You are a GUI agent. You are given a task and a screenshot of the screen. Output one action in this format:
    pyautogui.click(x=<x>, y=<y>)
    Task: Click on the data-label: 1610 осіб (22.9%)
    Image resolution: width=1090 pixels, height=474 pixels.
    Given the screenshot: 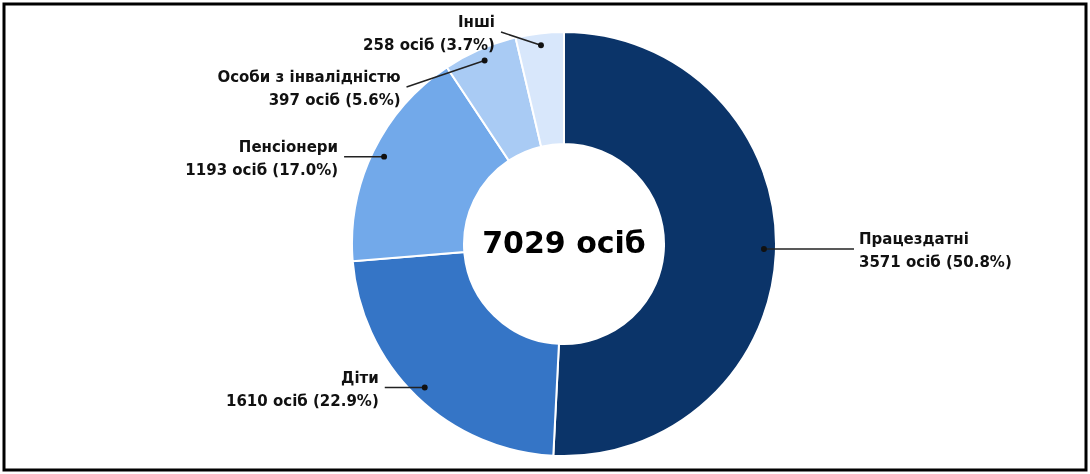 What is the action you would take?
    pyautogui.click(x=302, y=400)
    